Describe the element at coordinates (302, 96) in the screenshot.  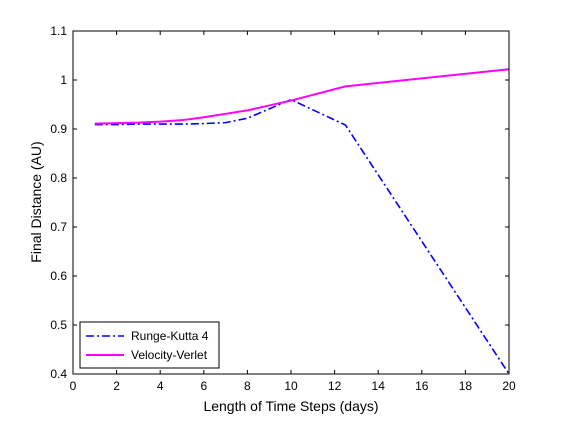
I see `series-line-velocity-verlet` at that location.